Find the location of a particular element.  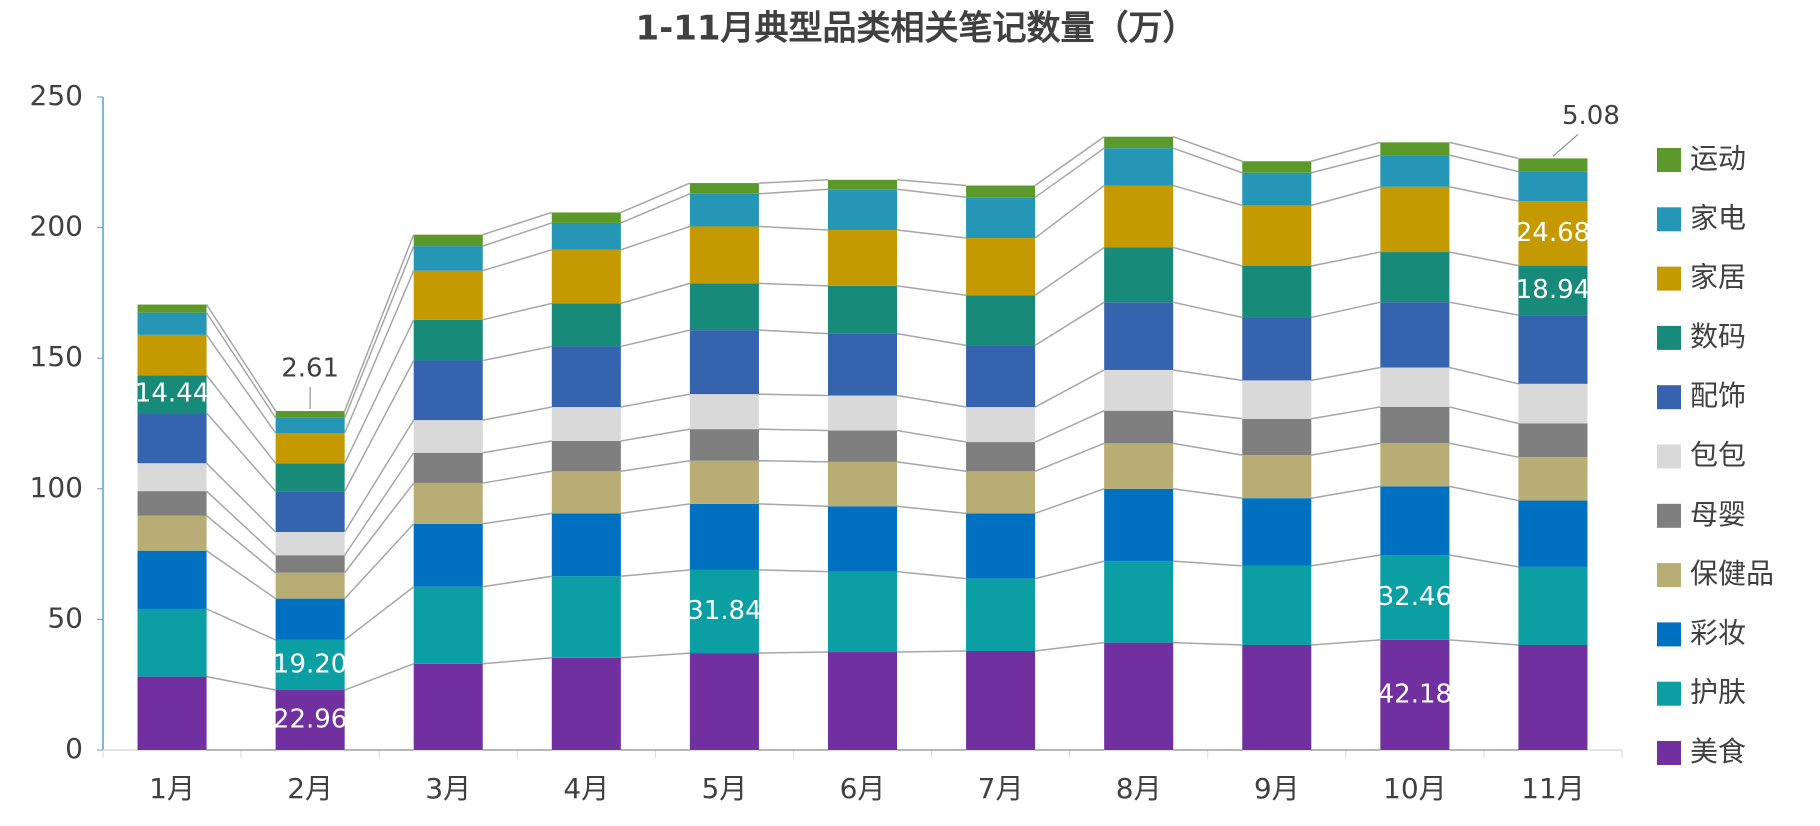

x-tick-label: 8月 is located at coordinates (1139, 788).